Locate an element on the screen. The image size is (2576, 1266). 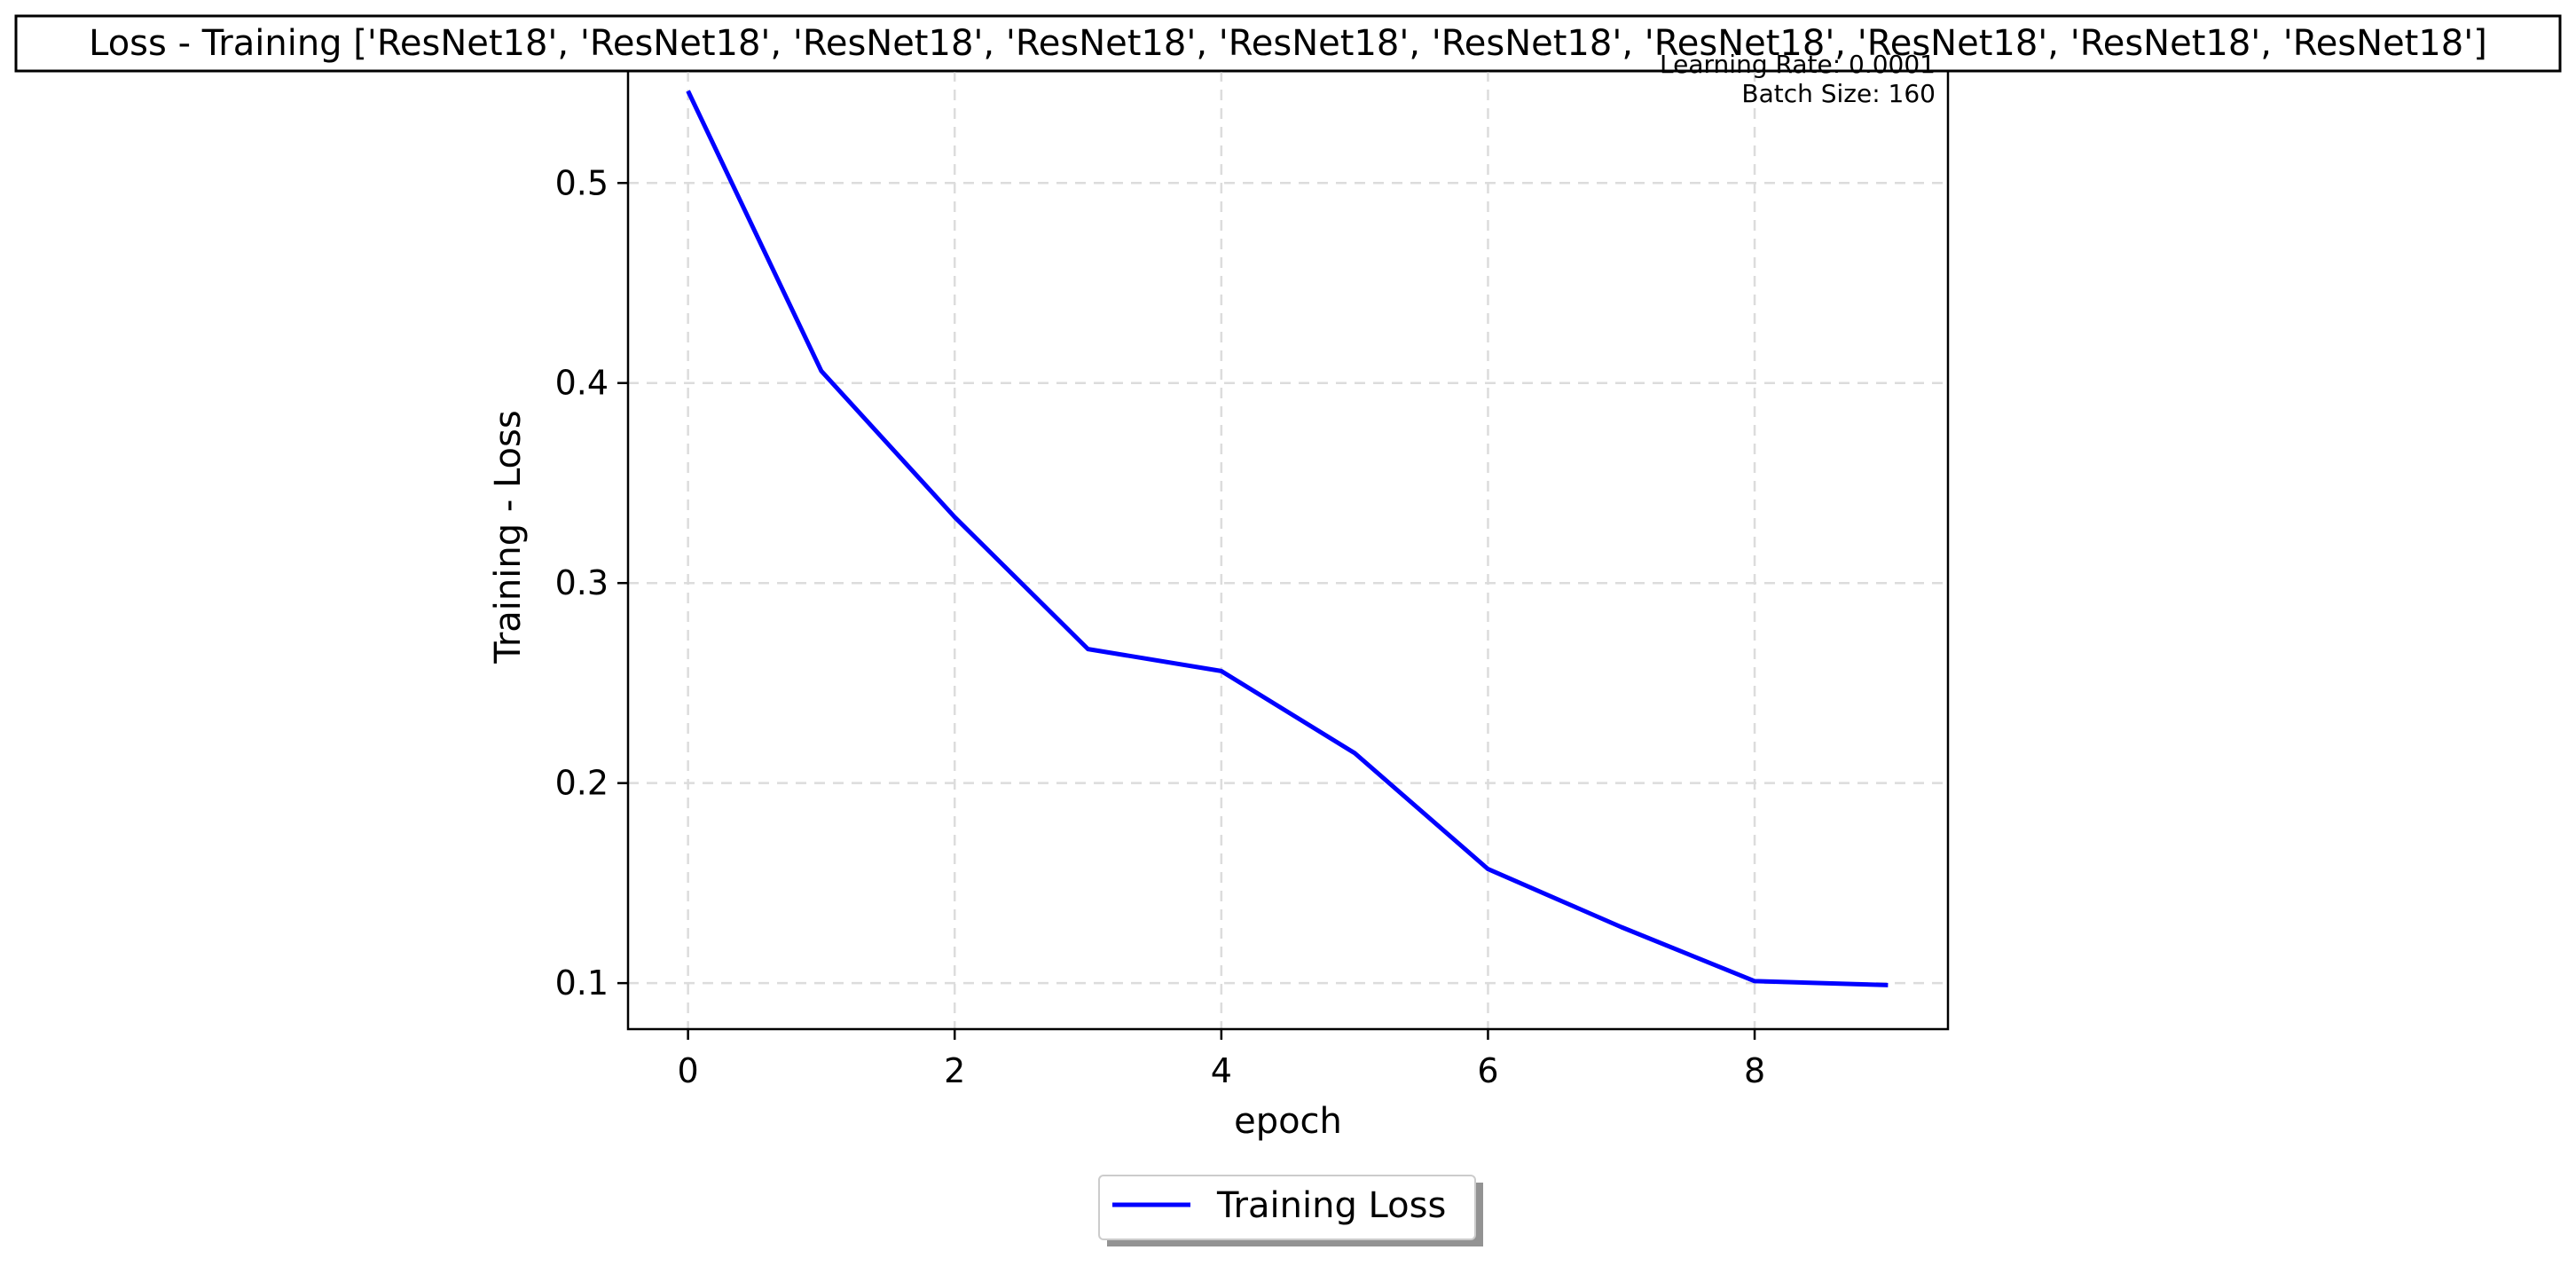
legend: Training Loss is located at coordinates (1290, 1210).